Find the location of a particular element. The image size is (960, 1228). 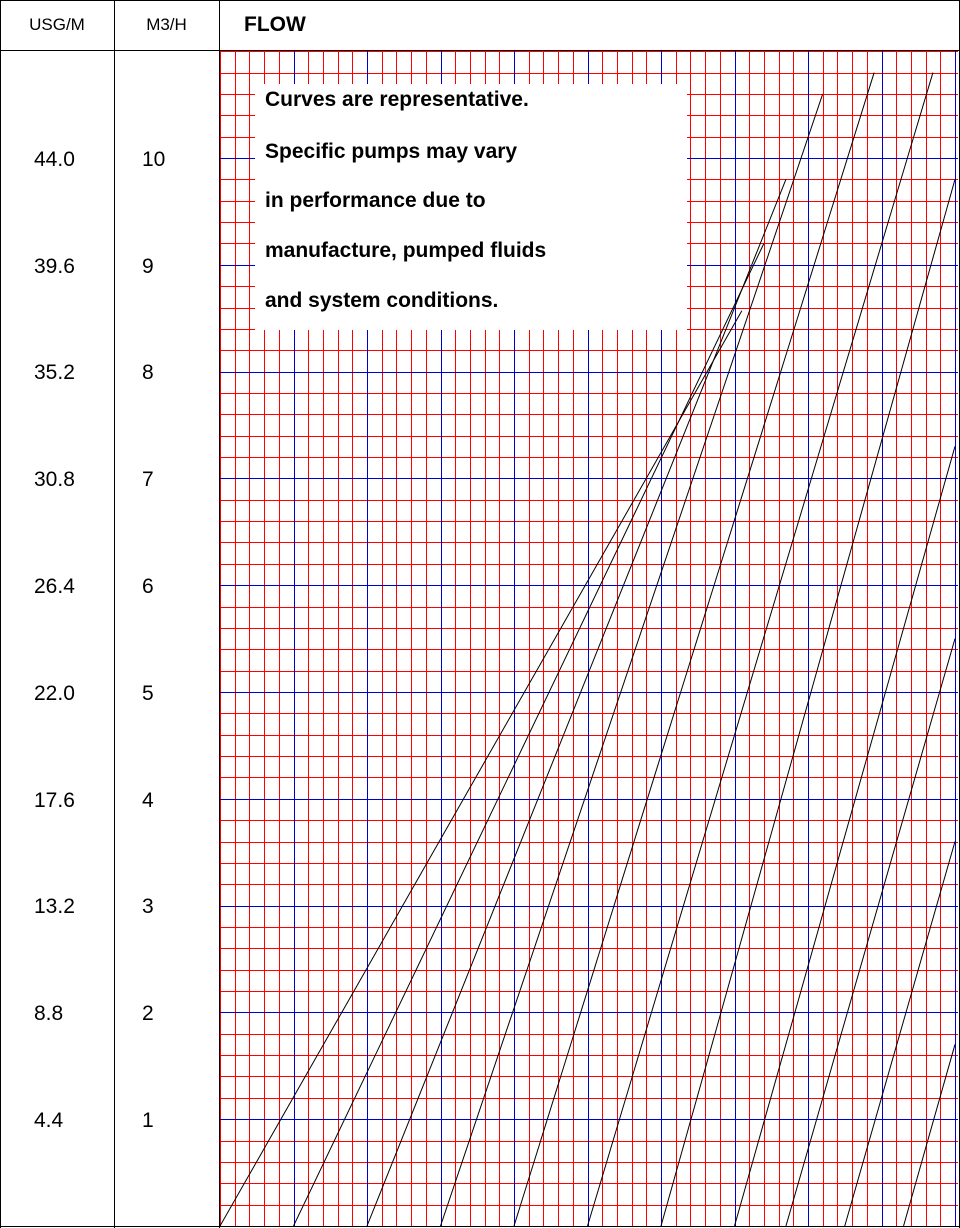

usgm-tick: 4.4 is located at coordinates (49, 1120).